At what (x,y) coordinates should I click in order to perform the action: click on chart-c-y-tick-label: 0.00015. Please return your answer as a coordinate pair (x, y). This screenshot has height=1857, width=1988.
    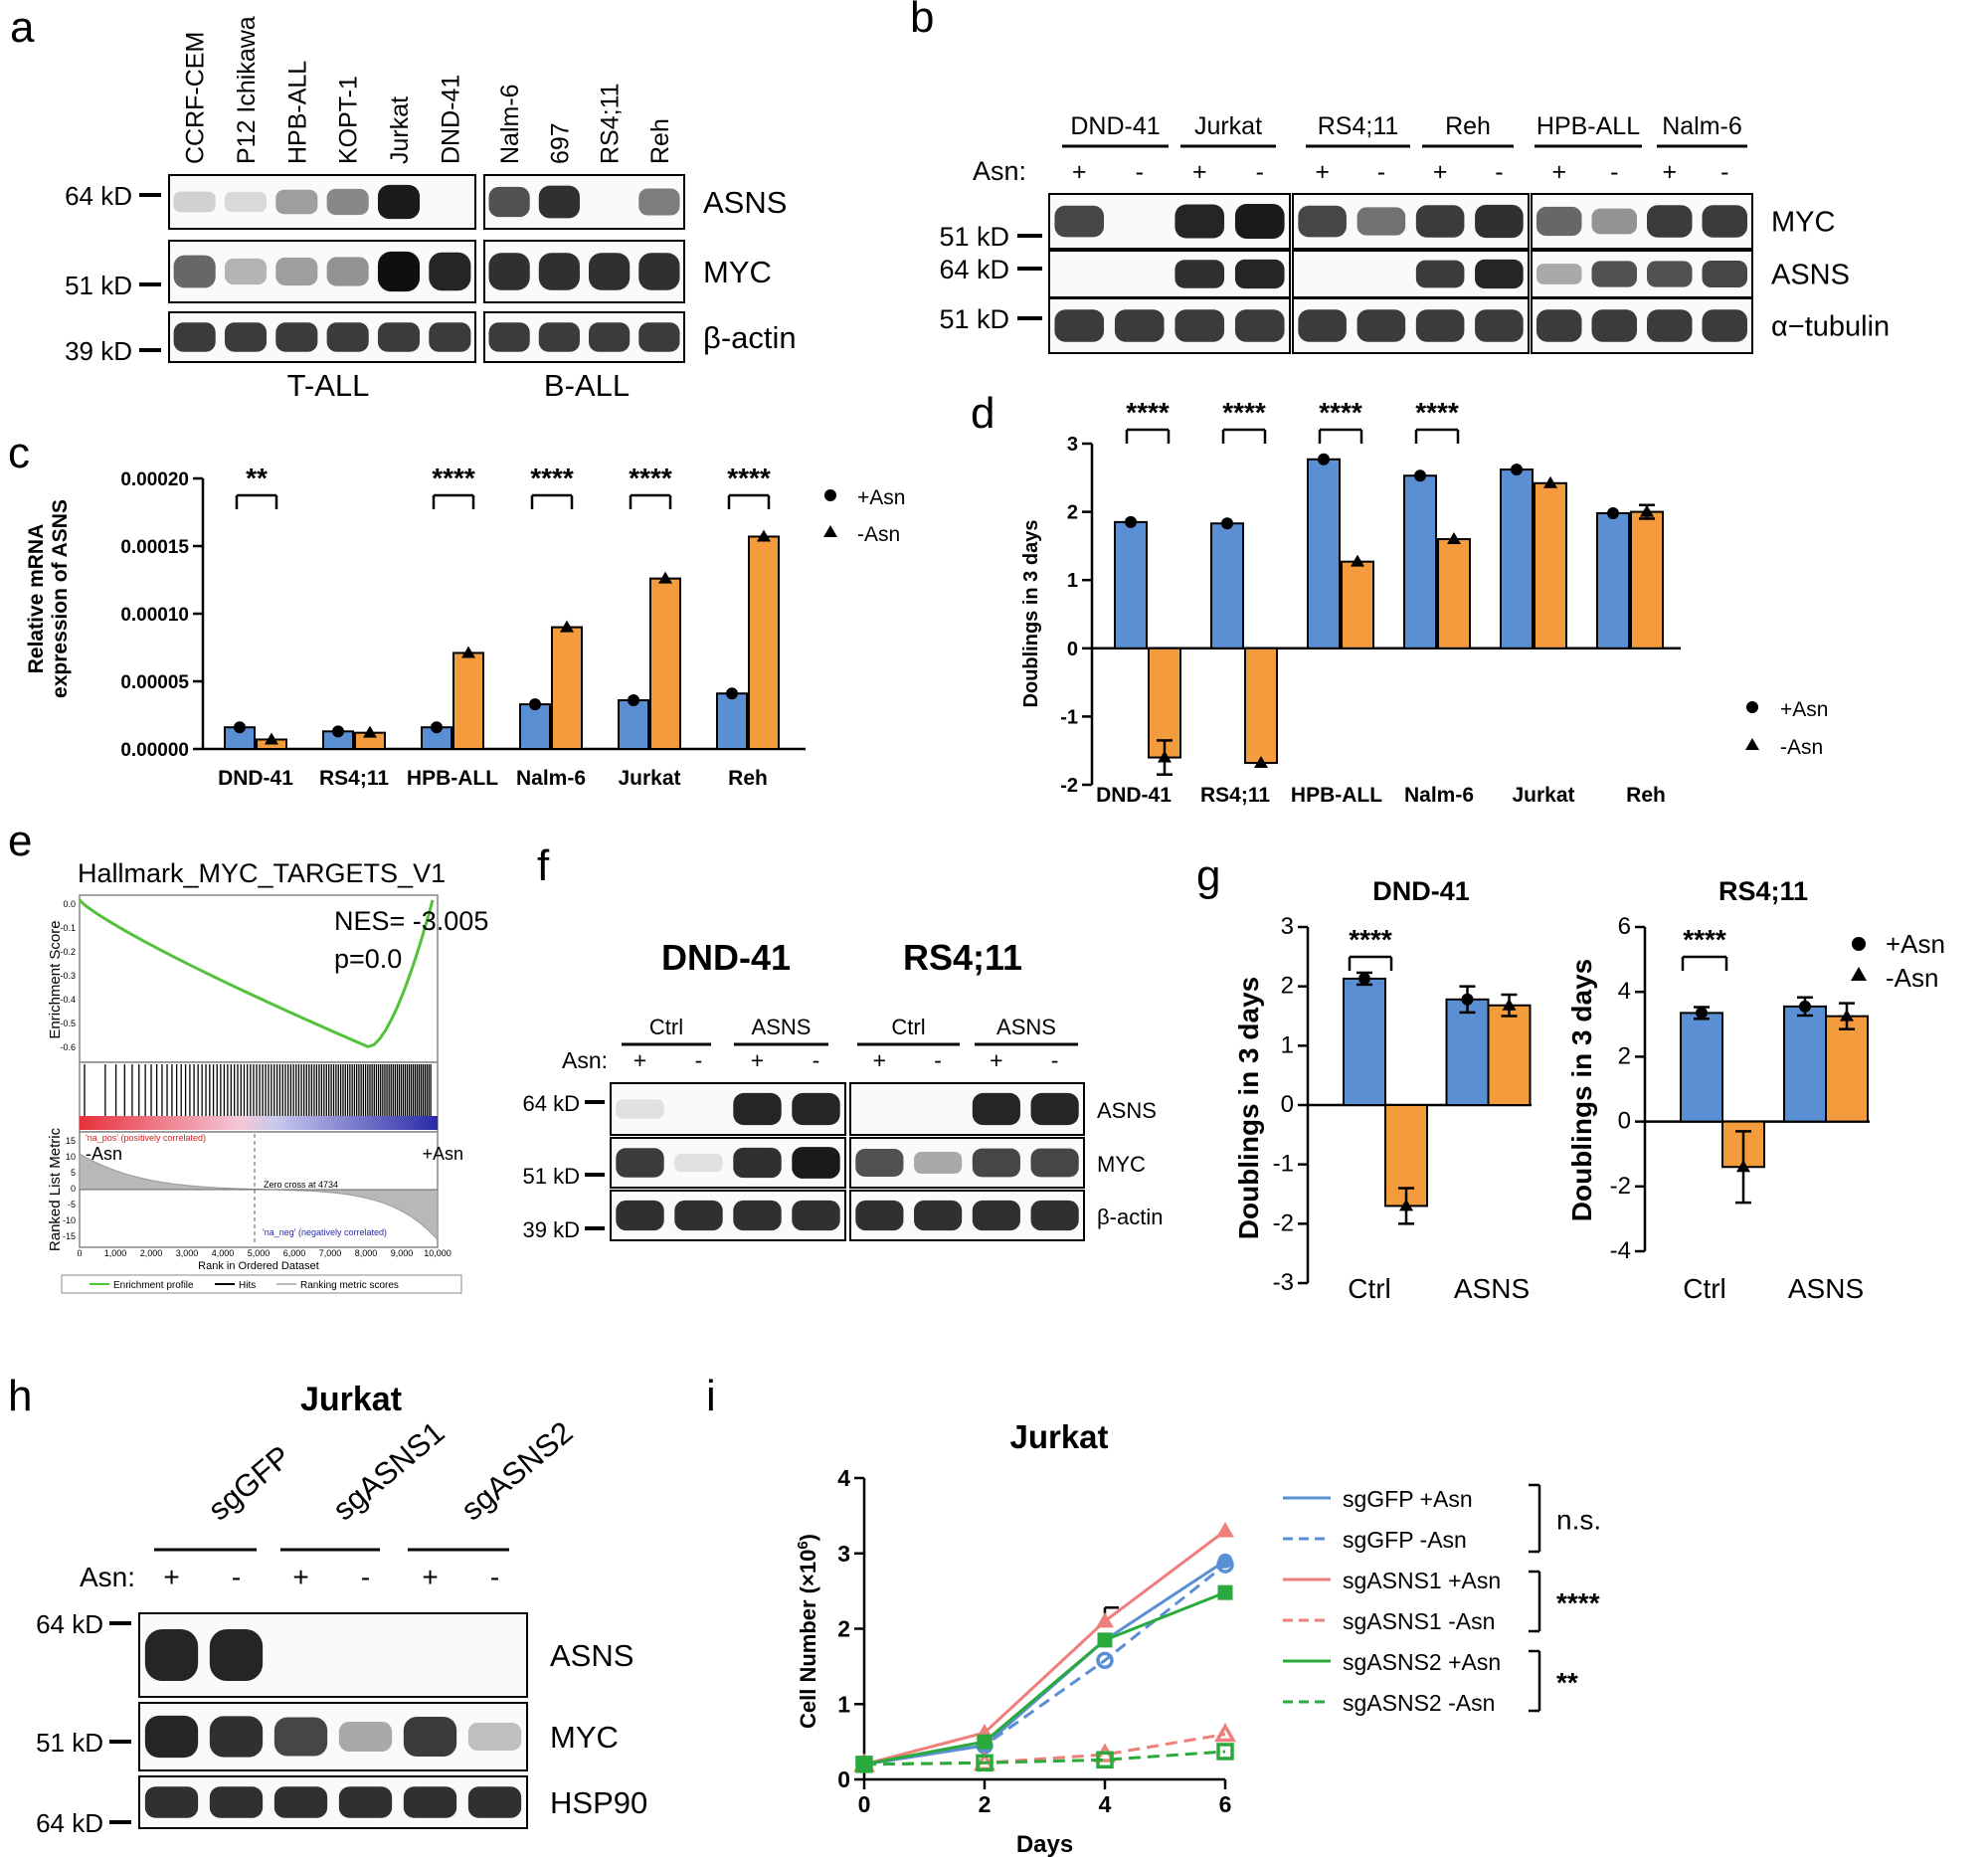
    Looking at the image, I should click on (154, 547).